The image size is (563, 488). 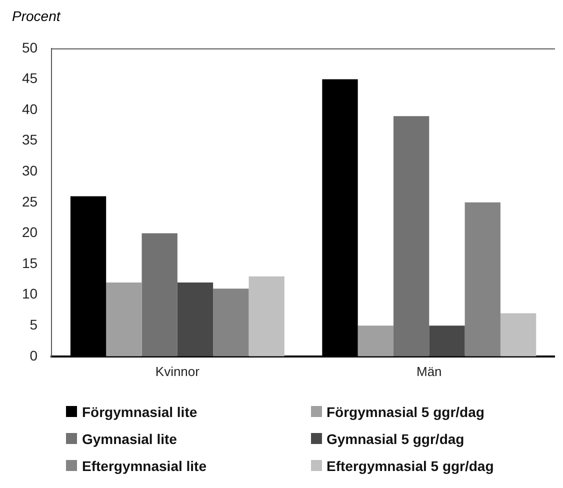 What do you see at coordinates (144, 466) in the screenshot?
I see `legend-label: Eftergymnasial lite` at bounding box center [144, 466].